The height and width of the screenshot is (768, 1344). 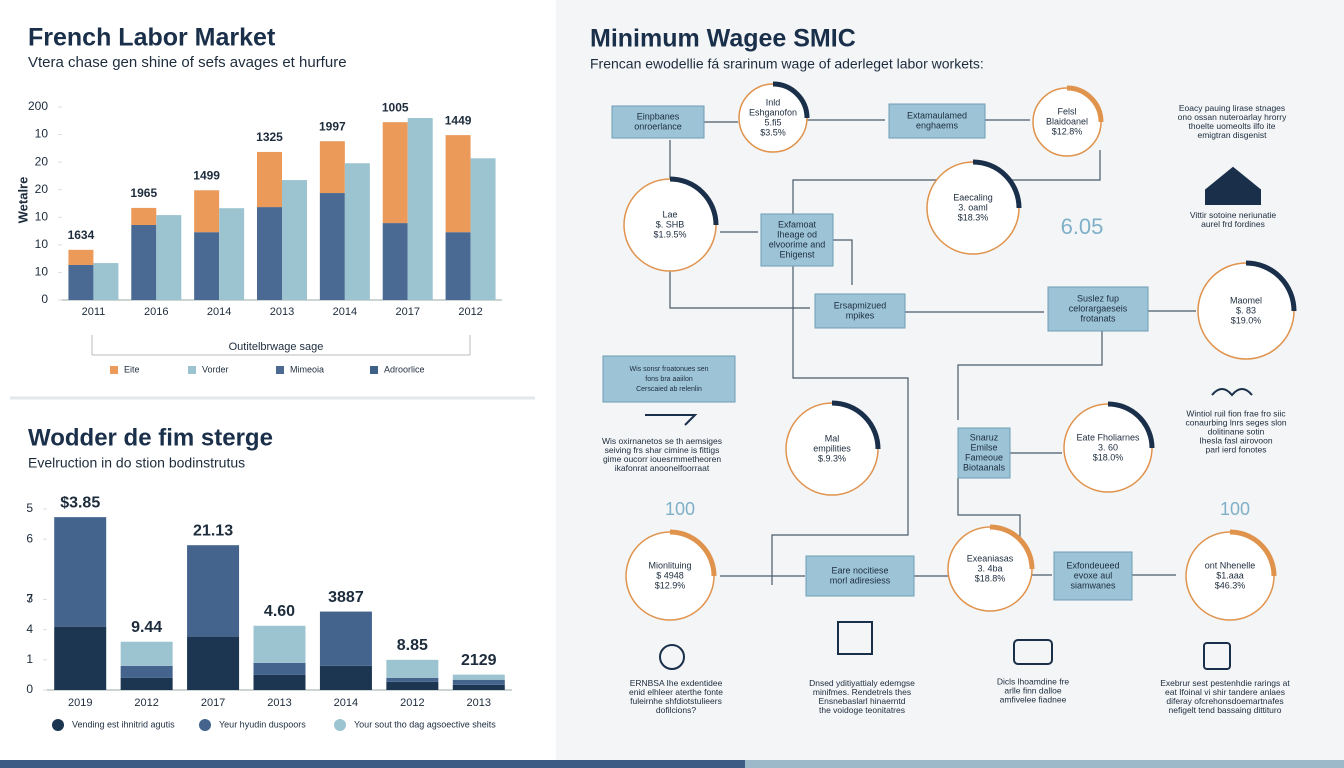 What do you see at coordinates (1225, 692) in the screenshot?
I see `note-text: eat Ifoinal vi shir tandere anlaes` at bounding box center [1225, 692].